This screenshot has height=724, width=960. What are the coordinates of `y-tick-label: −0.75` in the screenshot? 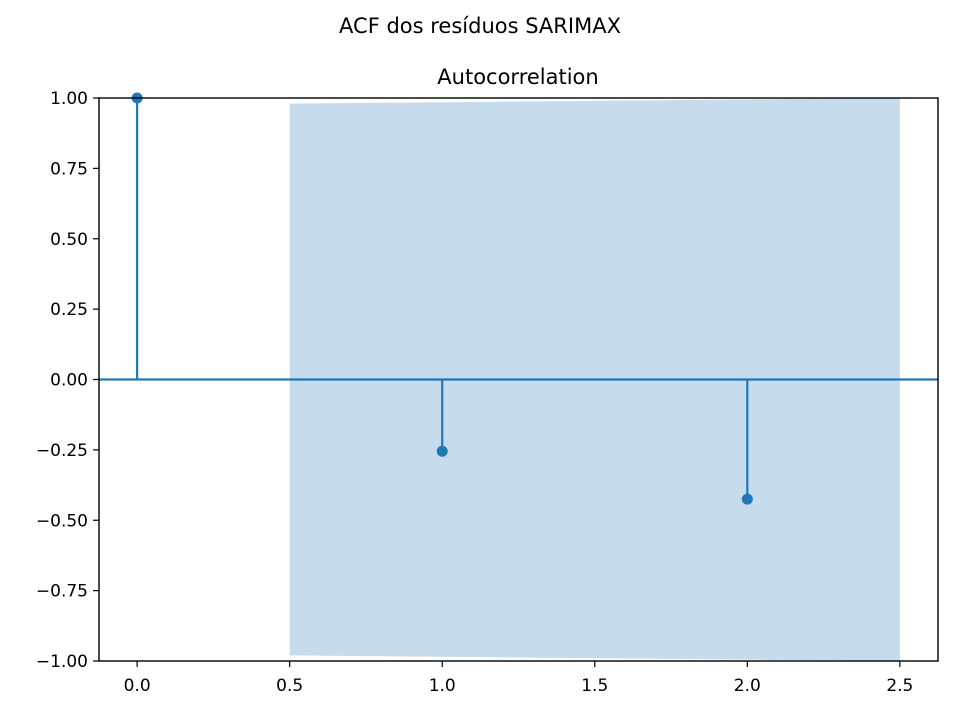 It's located at (62, 592).